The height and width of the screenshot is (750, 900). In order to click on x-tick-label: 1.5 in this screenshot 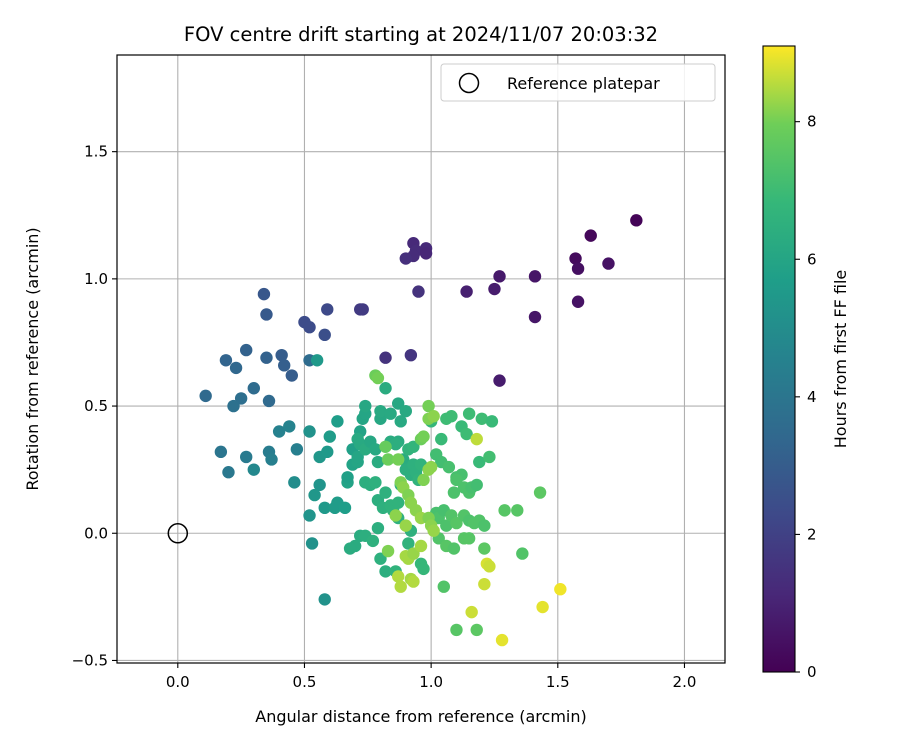, I will do `click(558, 682)`.